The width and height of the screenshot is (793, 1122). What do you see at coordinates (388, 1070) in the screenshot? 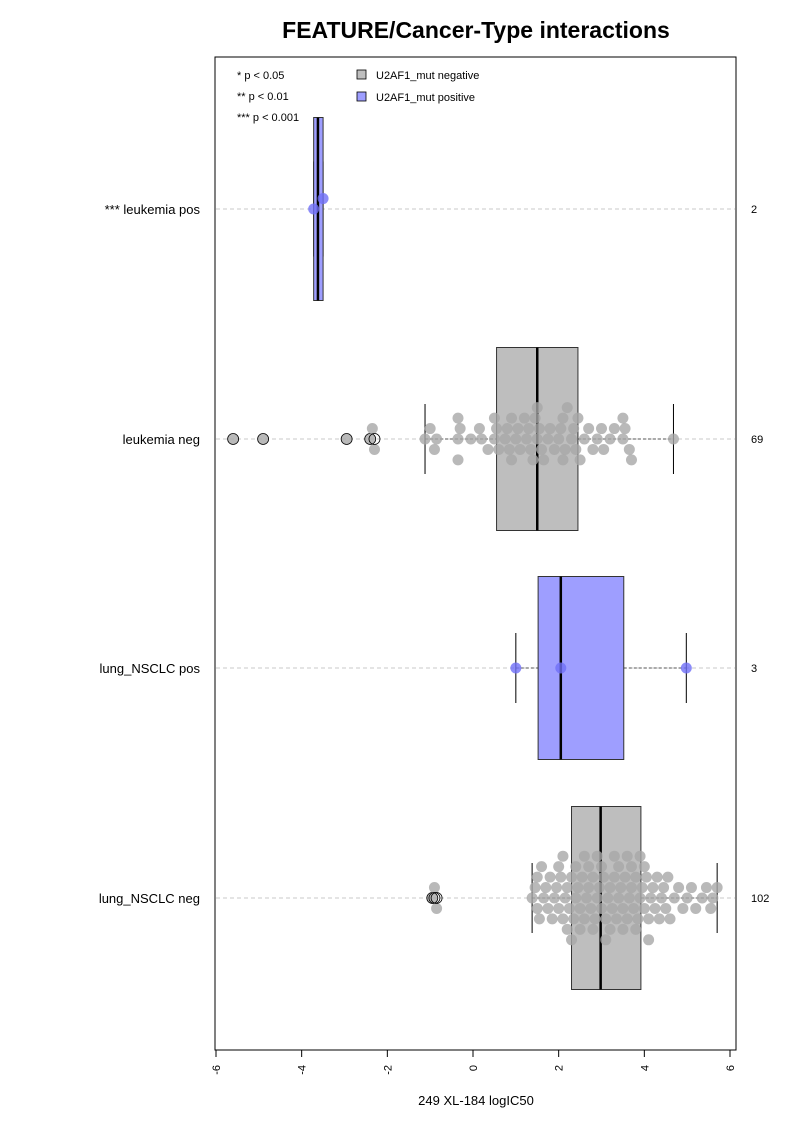
I see `x-tick-label: -2` at bounding box center [388, 1070].